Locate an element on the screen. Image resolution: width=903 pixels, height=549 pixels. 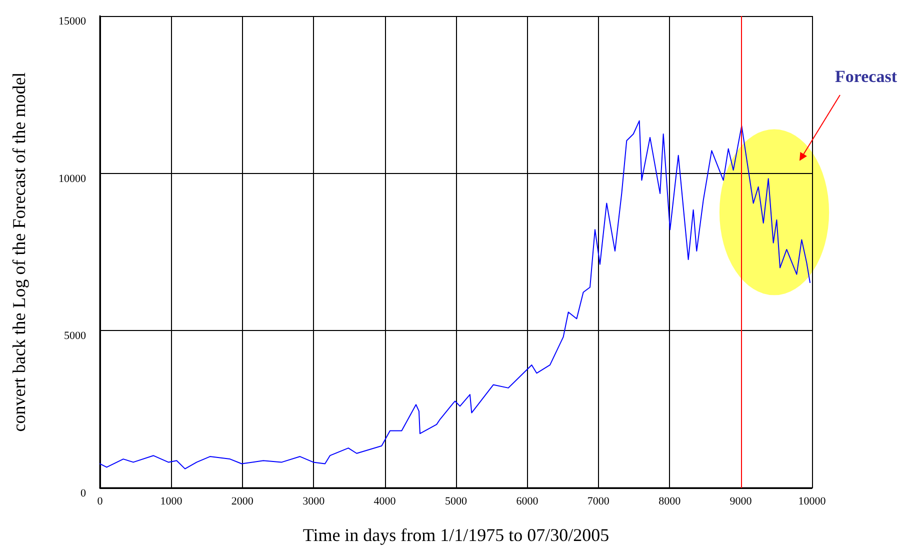
text: Forecast is located at coordinates (866, 76).